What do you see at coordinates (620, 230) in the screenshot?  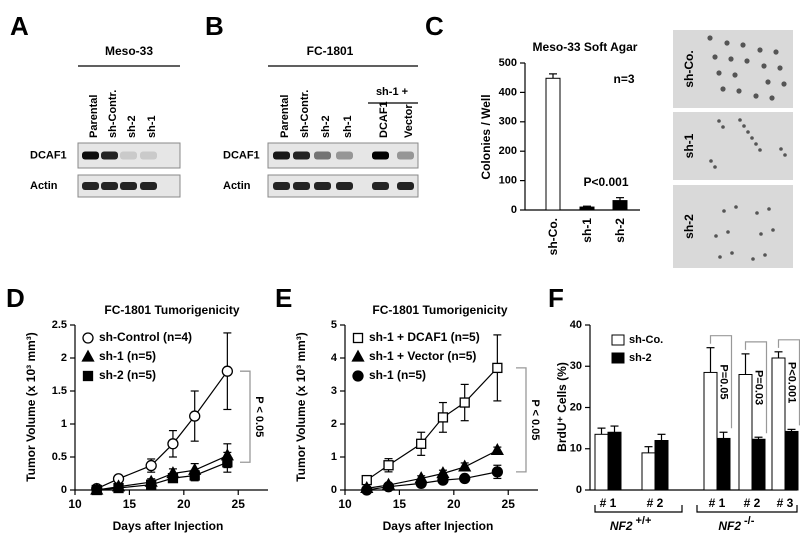 I see `x-tick-label: sh-2` at bounding box center [620, 230].